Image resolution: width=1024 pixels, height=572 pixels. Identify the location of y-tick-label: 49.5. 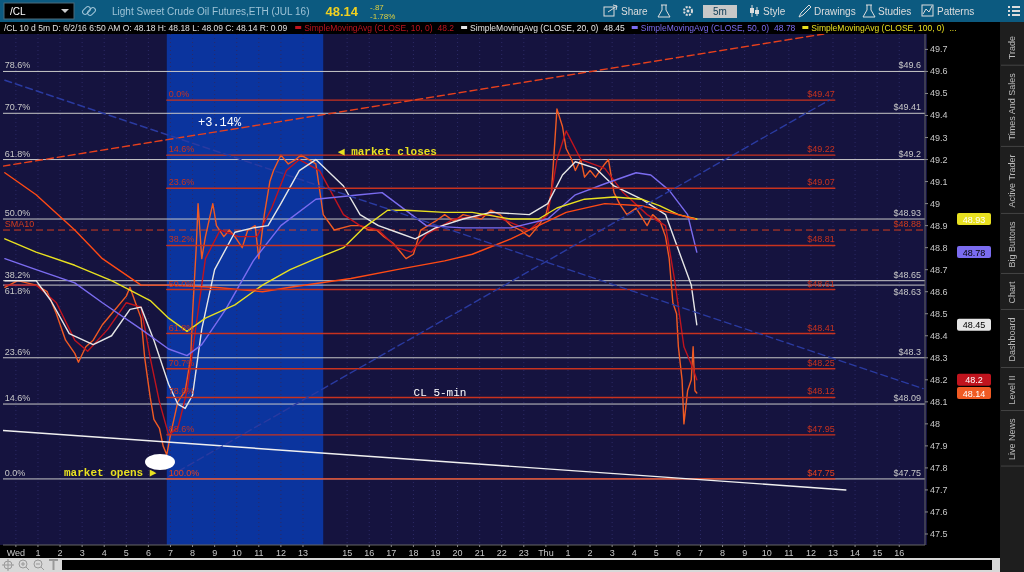
(939, 93).